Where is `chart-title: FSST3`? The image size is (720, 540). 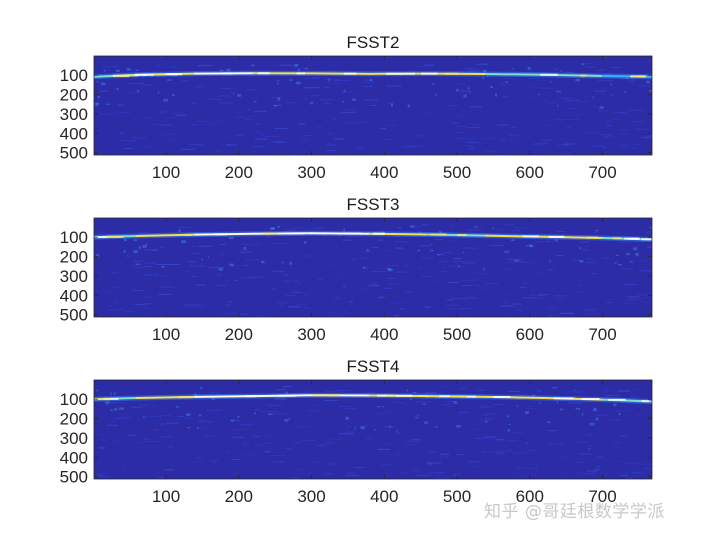
chart-title: FSST3 is located at coordinates (373, 204).